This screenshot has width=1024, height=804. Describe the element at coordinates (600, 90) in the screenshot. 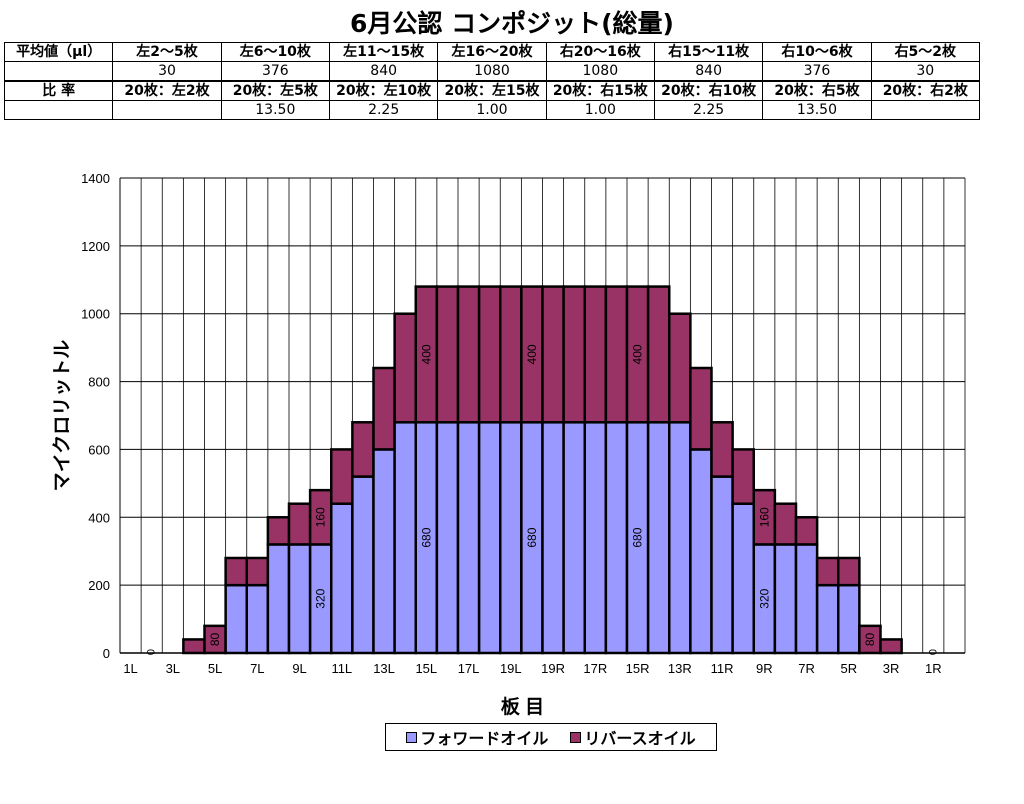

I see `table-cell: 20枚：右15枚` at that location.